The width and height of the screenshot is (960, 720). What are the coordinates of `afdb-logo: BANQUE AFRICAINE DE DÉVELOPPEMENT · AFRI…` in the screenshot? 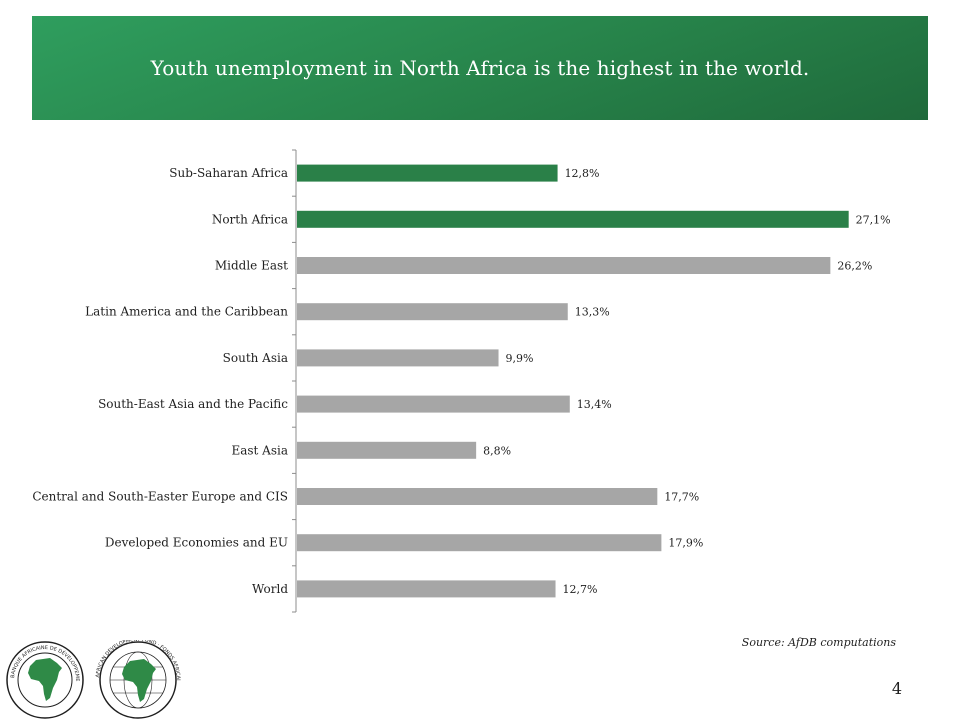 It's located at (42, 679).